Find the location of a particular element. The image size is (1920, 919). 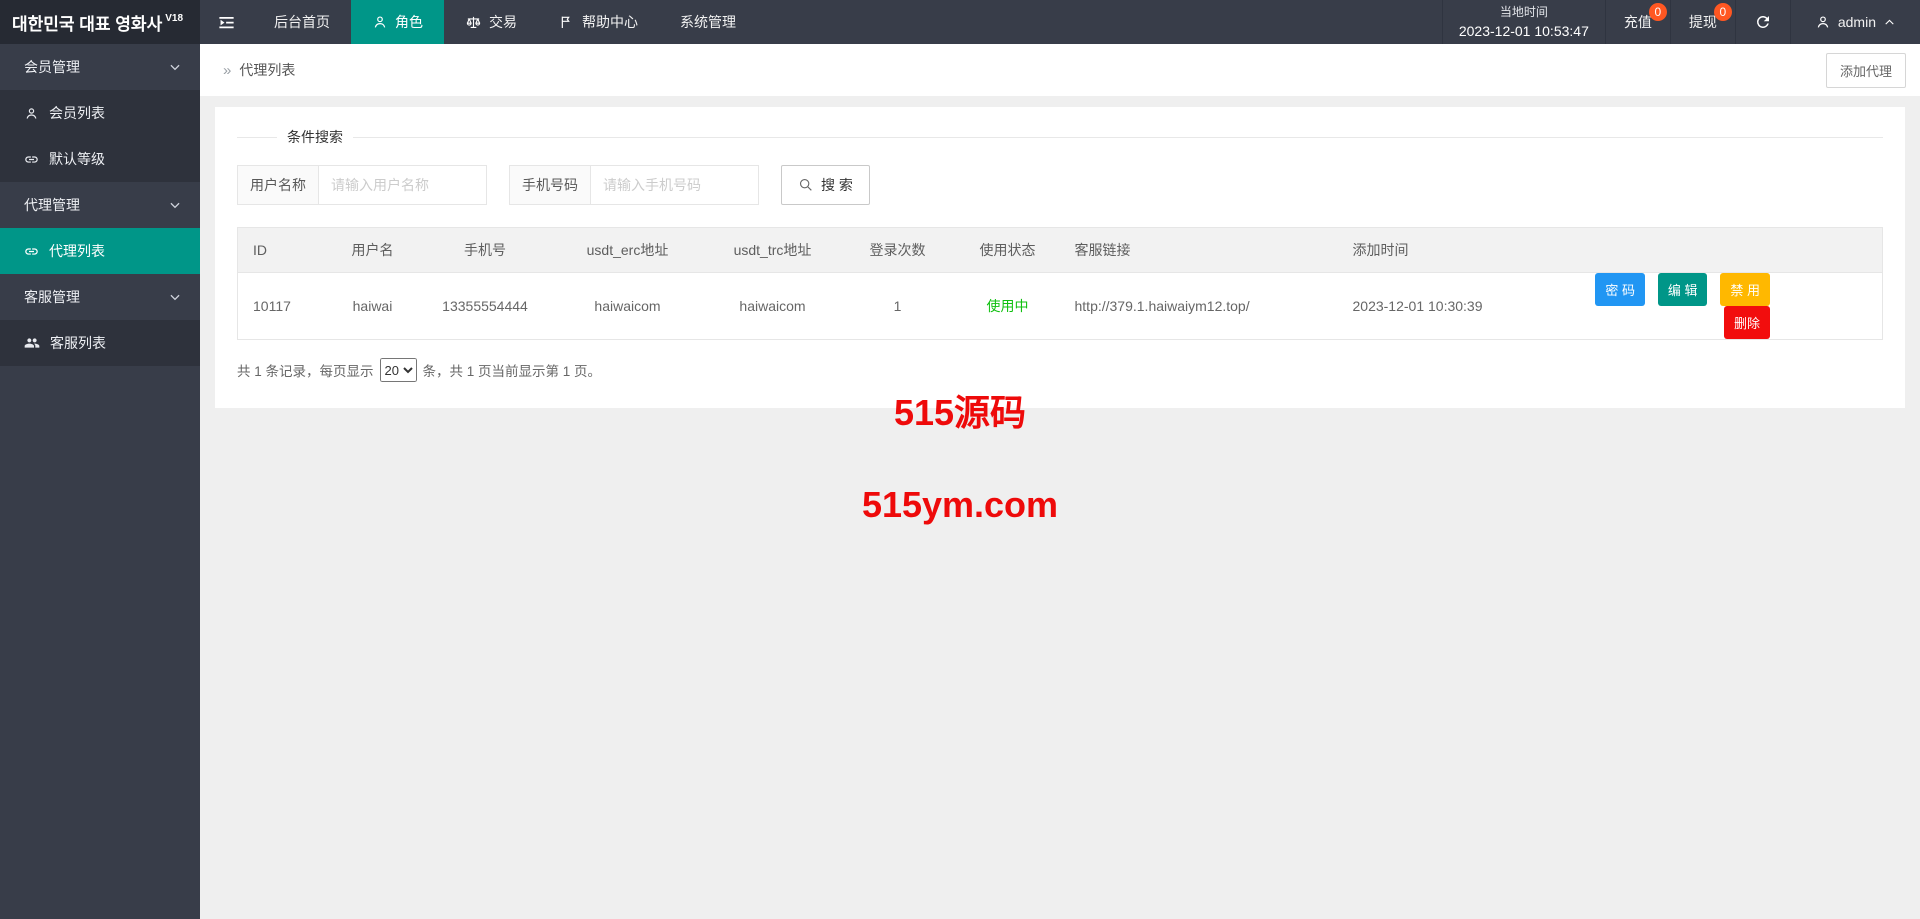

tab-label: 后台首页 is located at coordinates (302, 22).